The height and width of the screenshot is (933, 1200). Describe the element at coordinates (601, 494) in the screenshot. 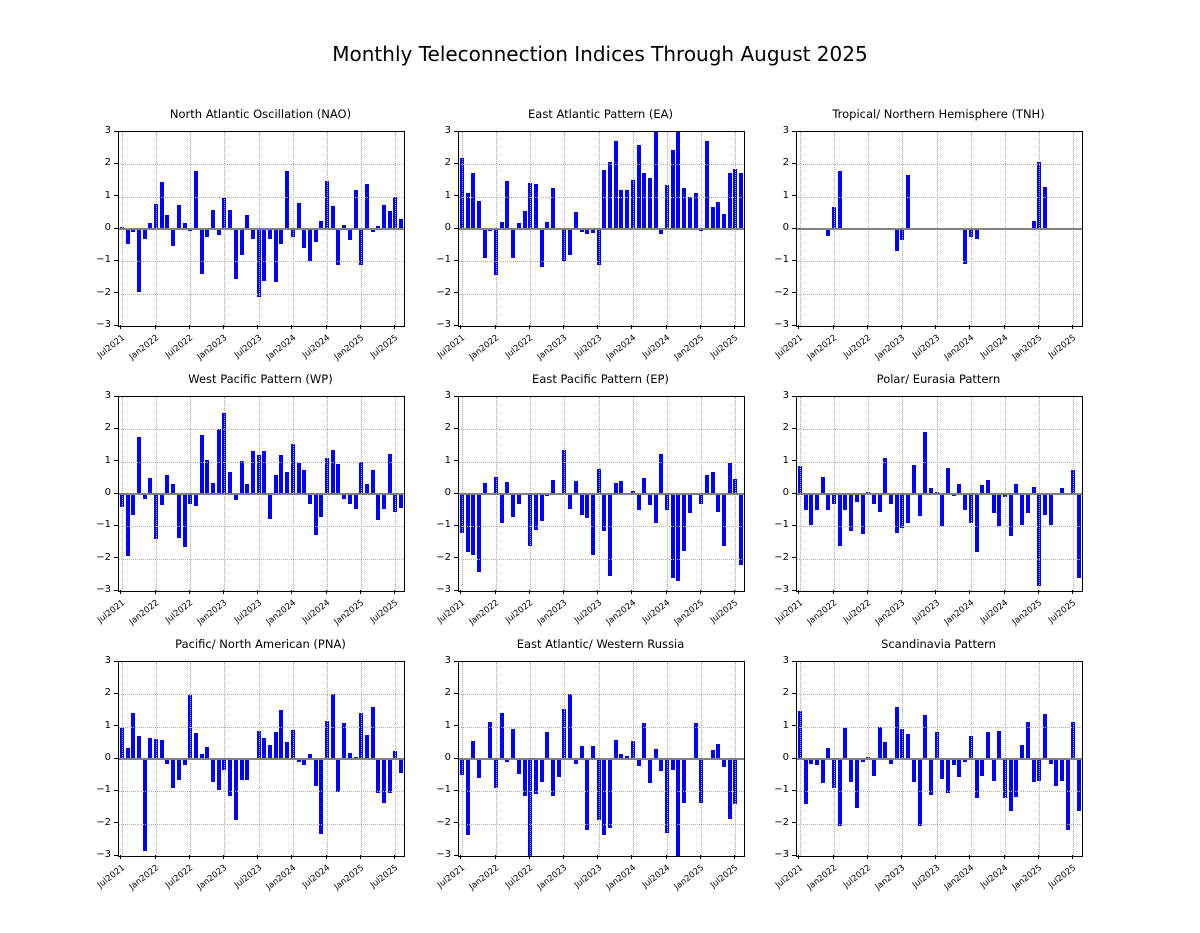

I see `plot-area` at that location.